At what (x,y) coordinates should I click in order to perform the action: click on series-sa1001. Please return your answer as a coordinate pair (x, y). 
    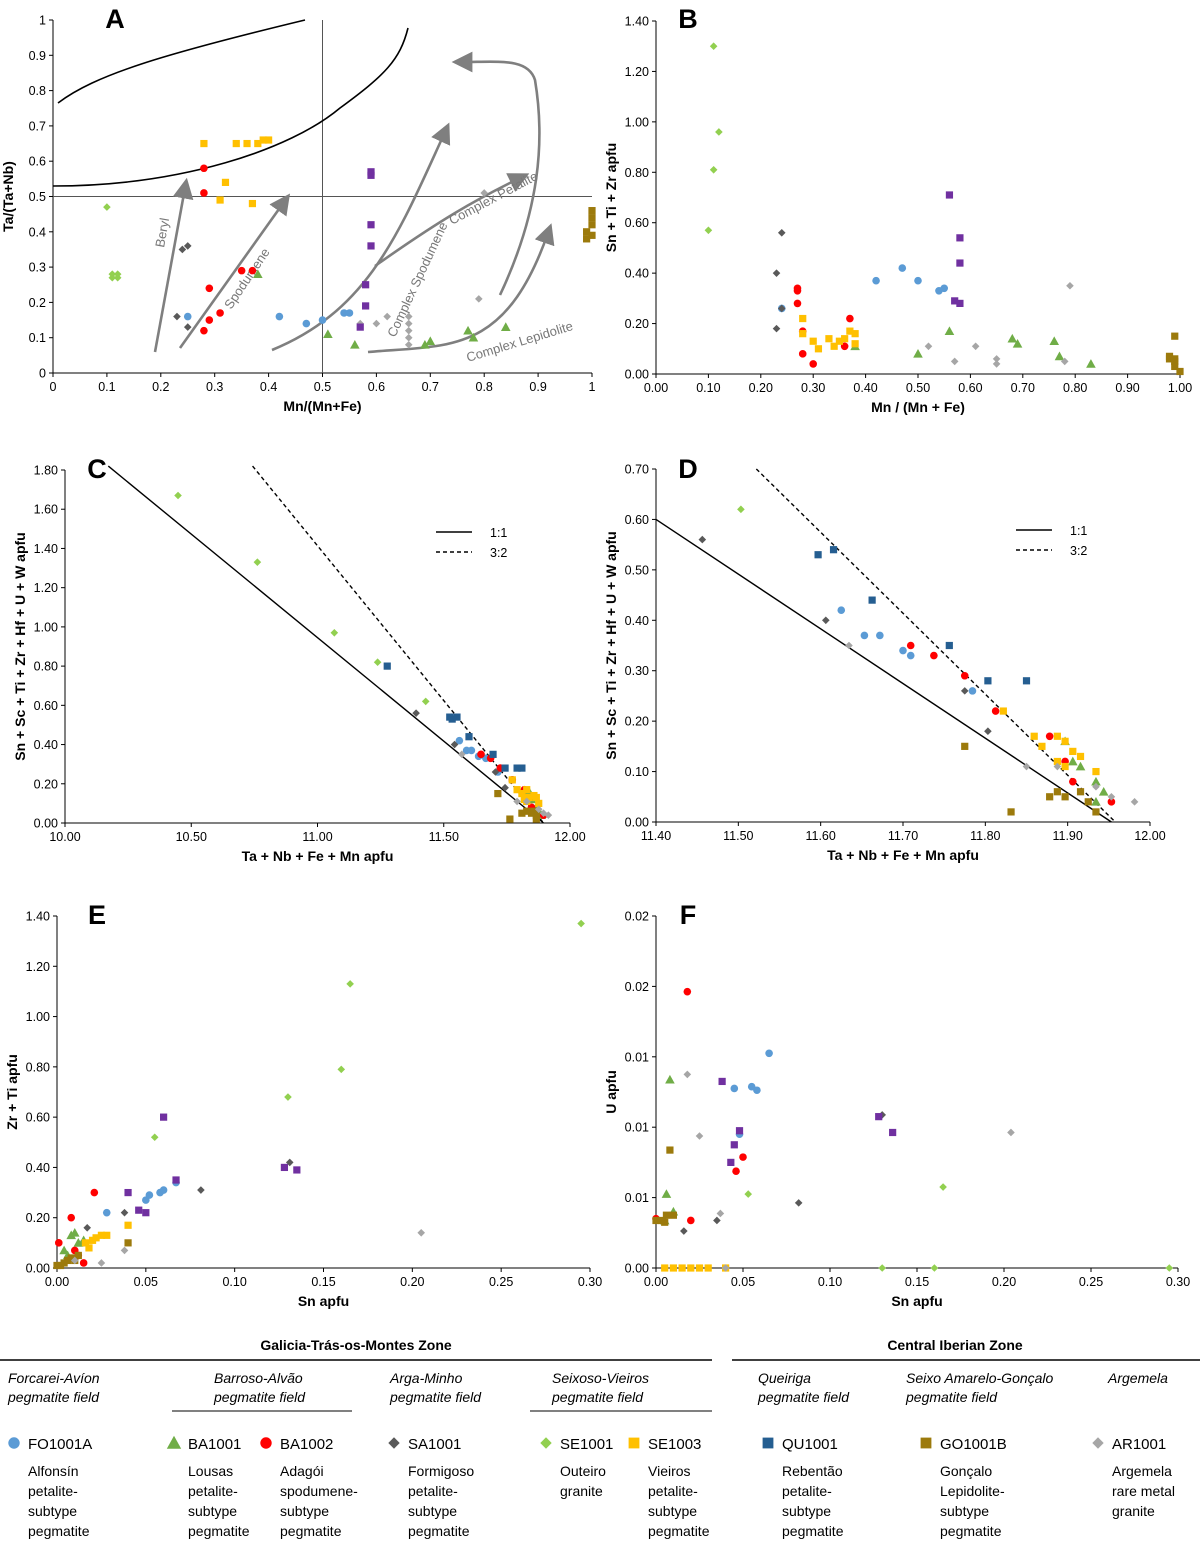
    Looking at the image, I should click on (845, 635).